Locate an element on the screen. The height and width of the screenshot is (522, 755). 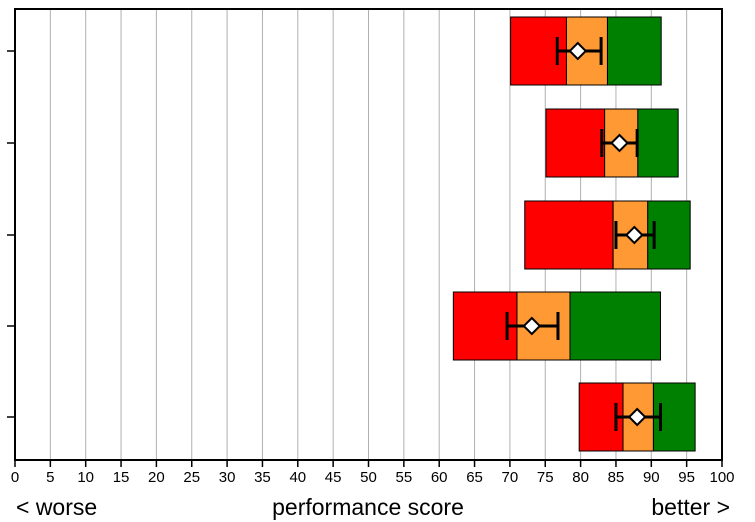
x-tick-label: 50 is located at coordinates (368, 477).